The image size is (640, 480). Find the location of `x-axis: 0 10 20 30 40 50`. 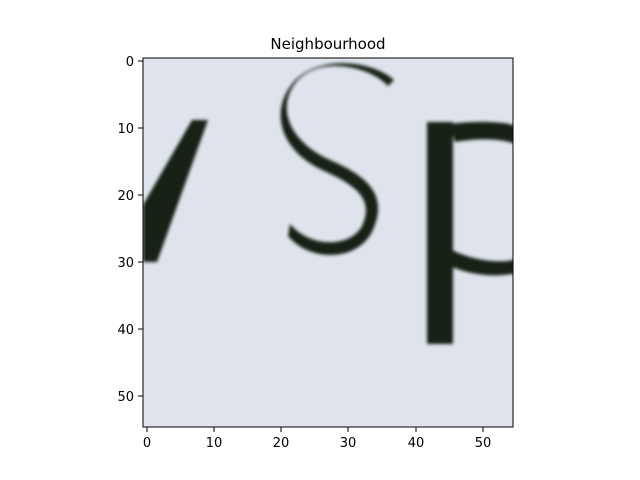

x-axis: 0 10 20 30 40 50 is located at coordinates (317, 439).